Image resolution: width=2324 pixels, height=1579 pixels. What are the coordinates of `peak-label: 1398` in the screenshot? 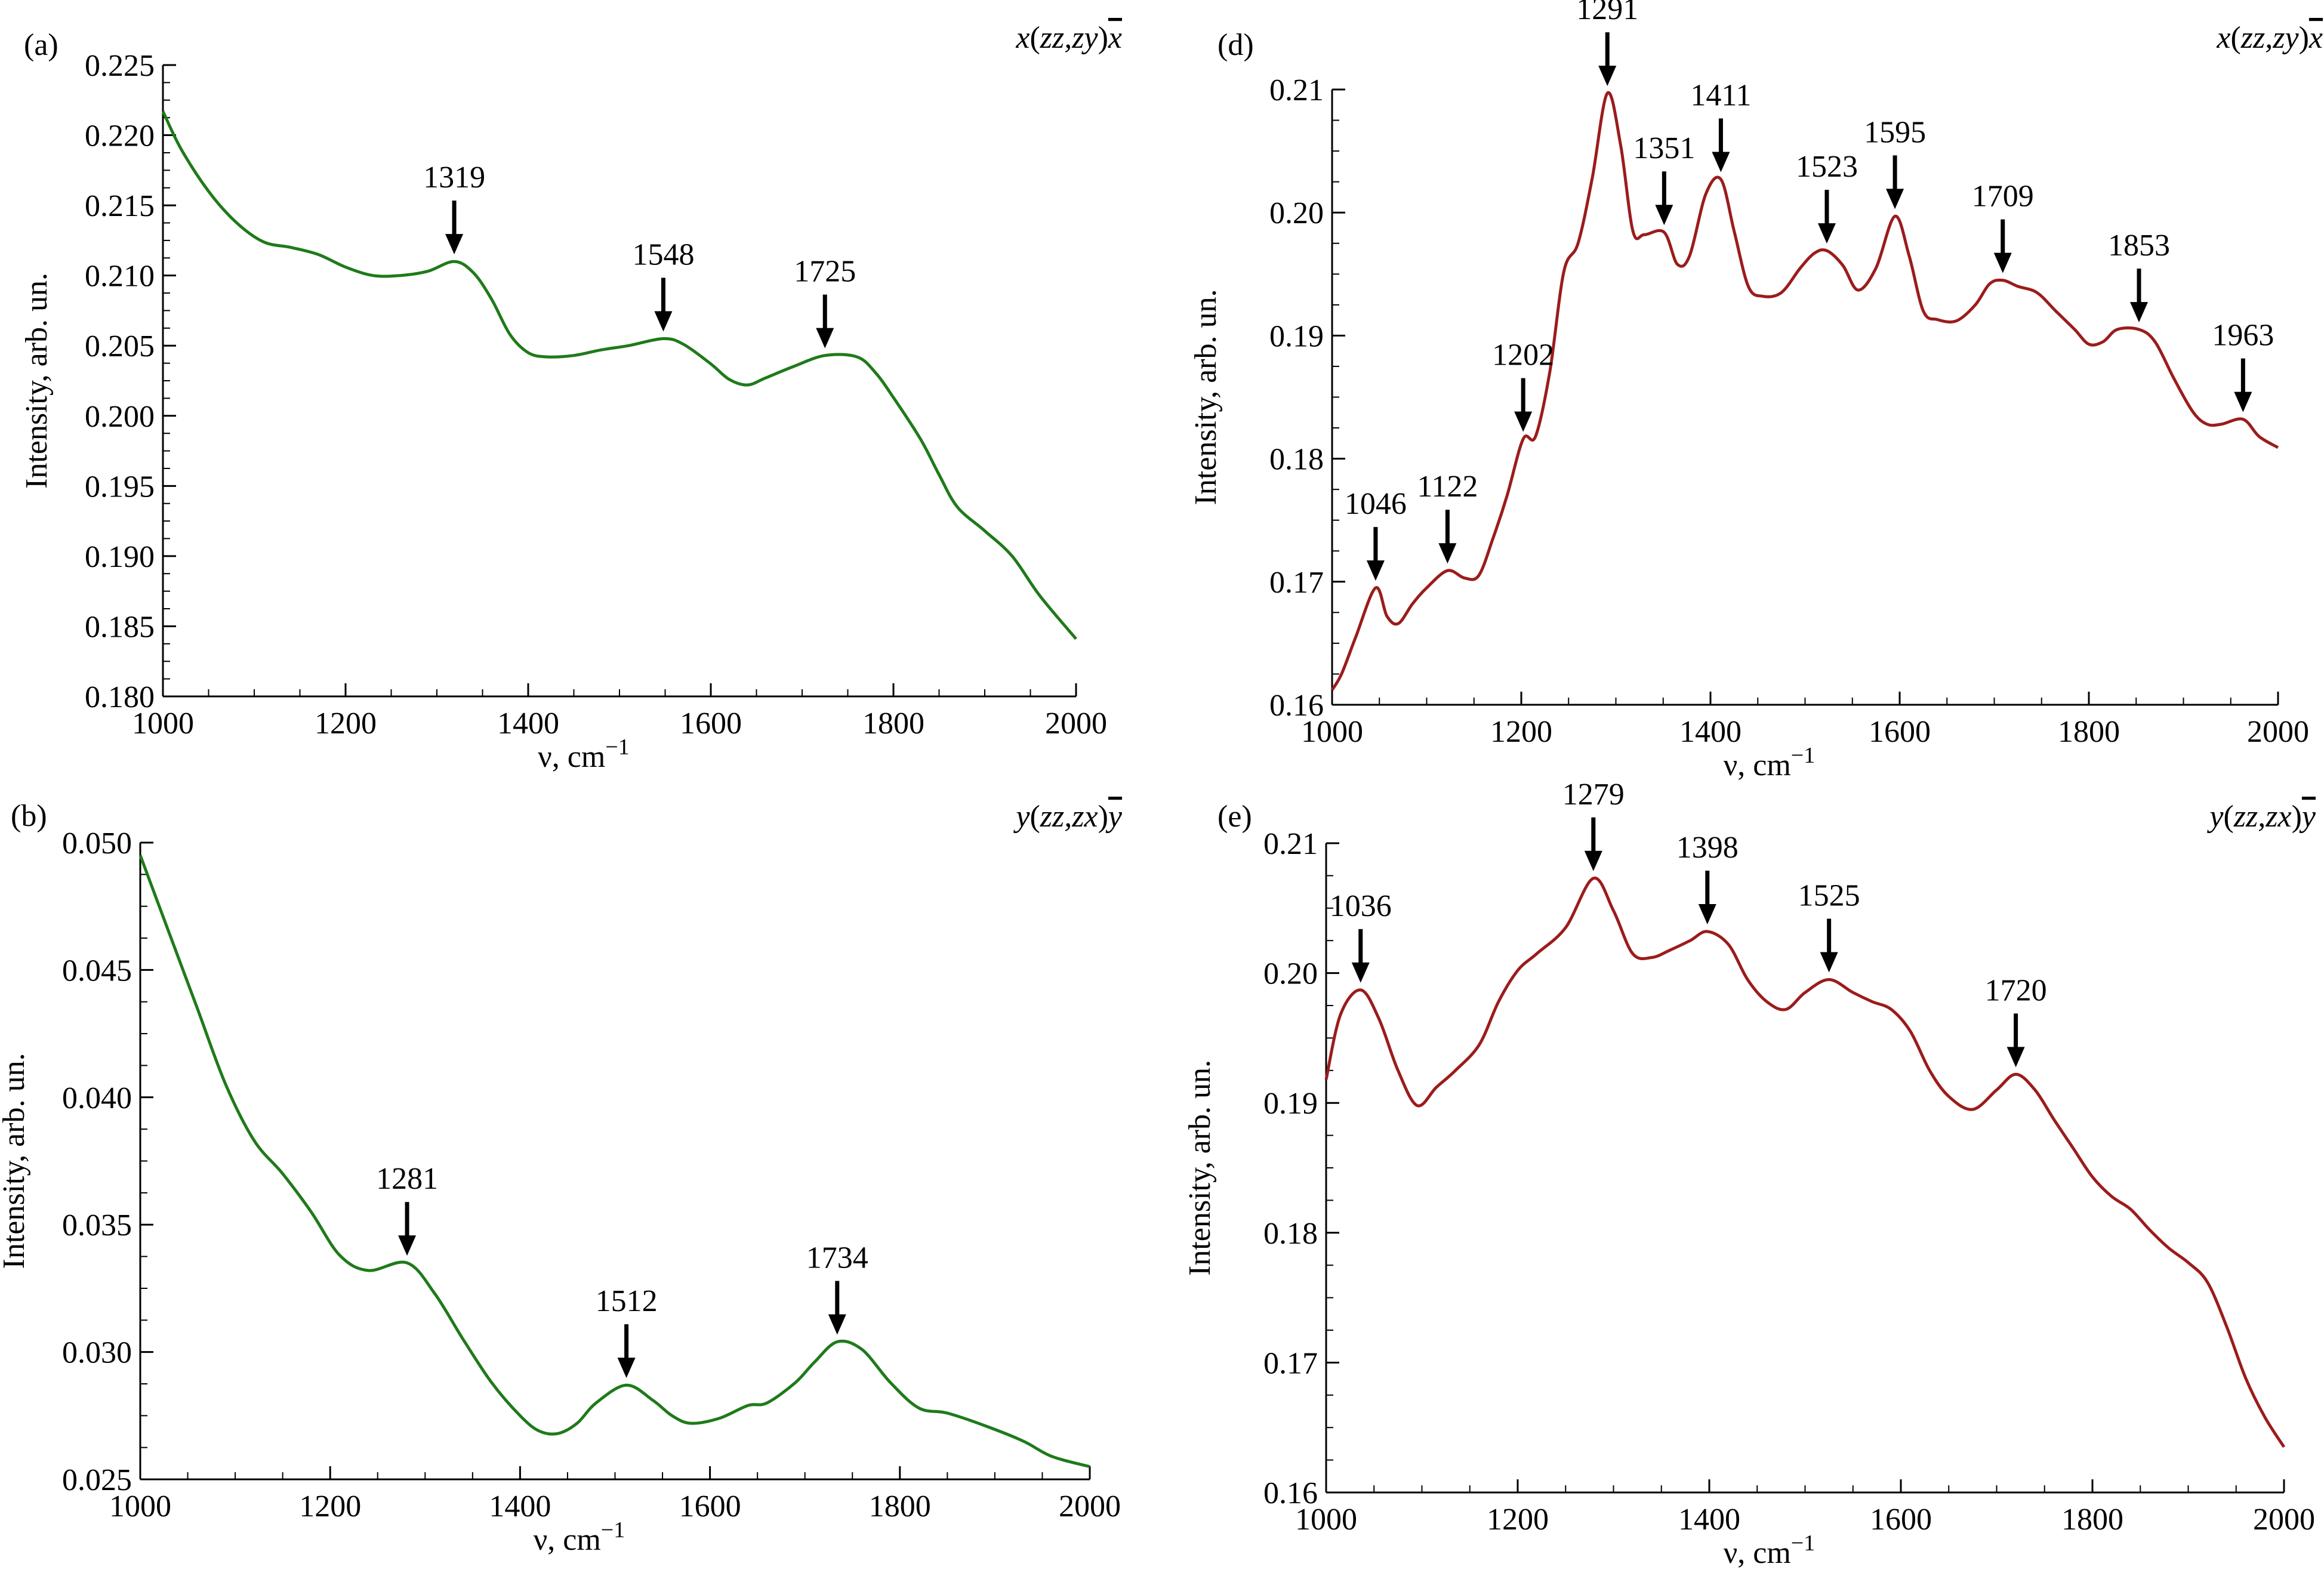 It's located at (1708, 848).